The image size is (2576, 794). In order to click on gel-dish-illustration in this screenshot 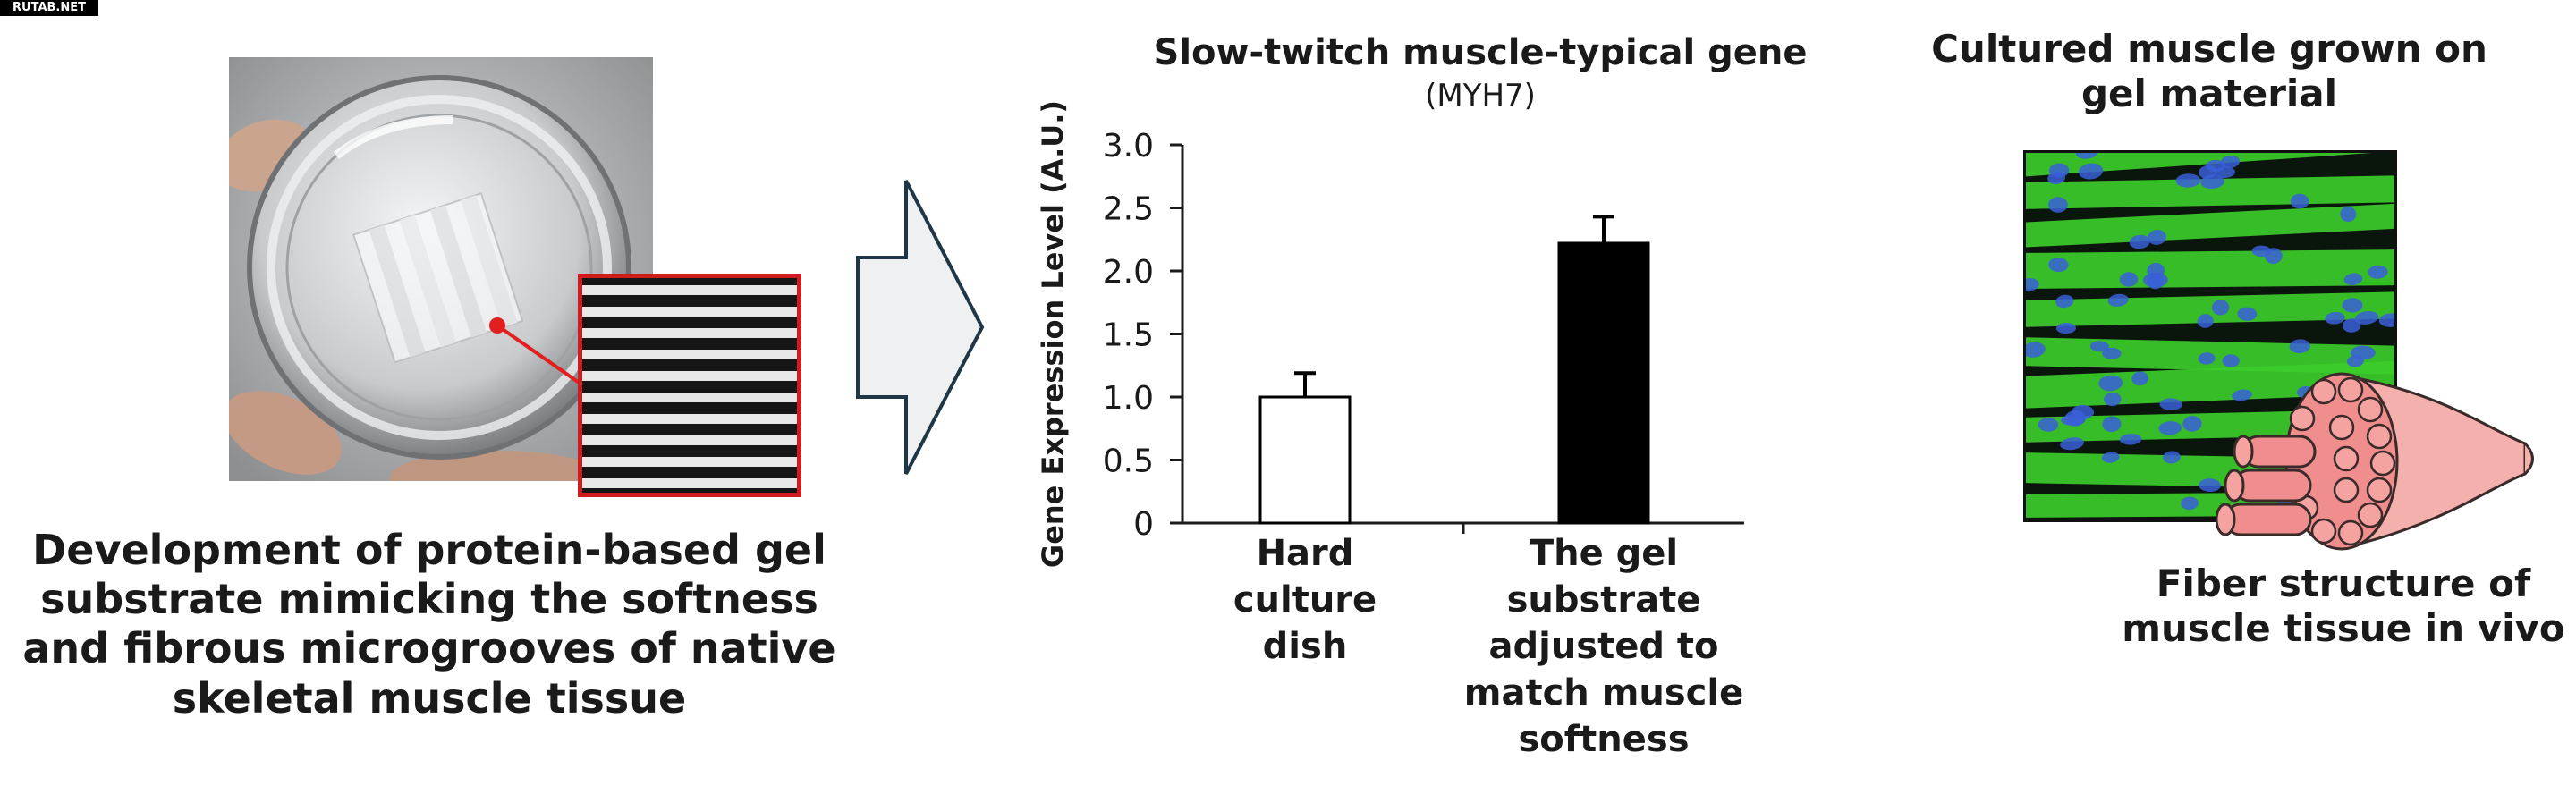, I will do `click(441, 269)`.